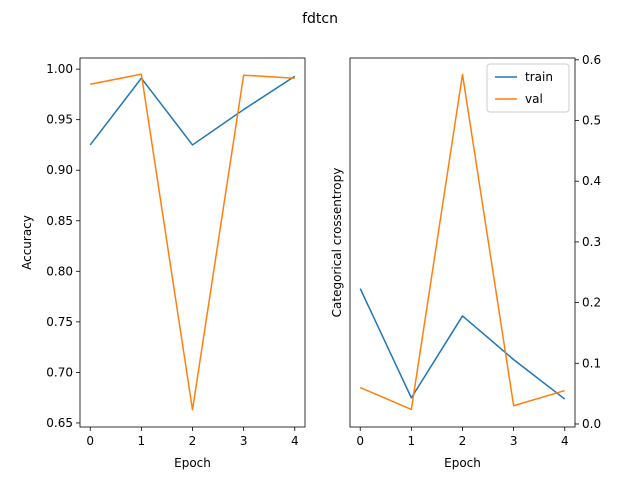 This screenshot has width=640, height=480. Describe the element at coordinates (244, 441) in the screenshot. I see `chart1-x-tick-label: 3` at that location.